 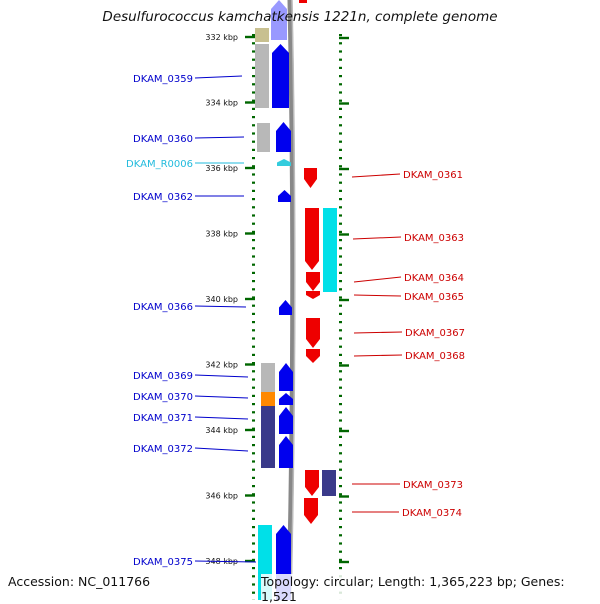 I want to click on gene-label-left: DKAM_0369, so click(x=163, y=376).